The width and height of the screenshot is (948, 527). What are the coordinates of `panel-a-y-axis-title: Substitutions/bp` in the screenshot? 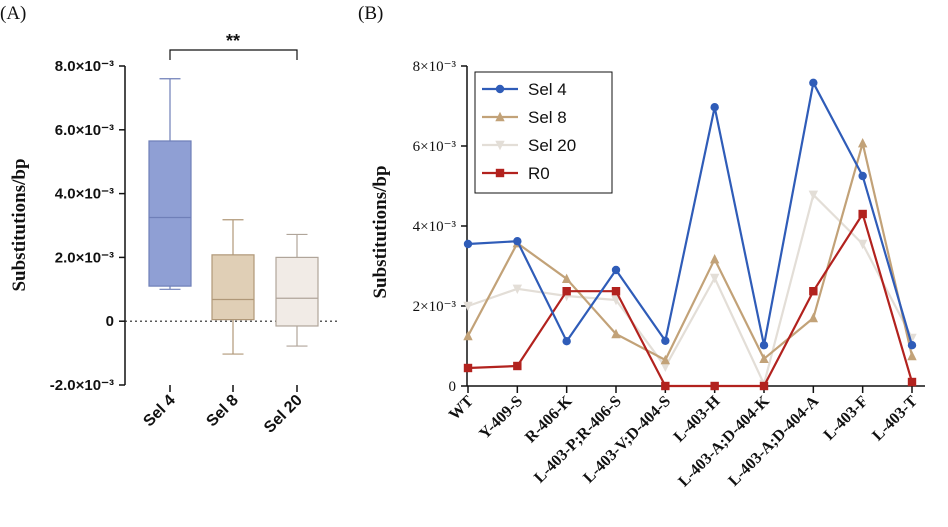 It's located at (19, 224).